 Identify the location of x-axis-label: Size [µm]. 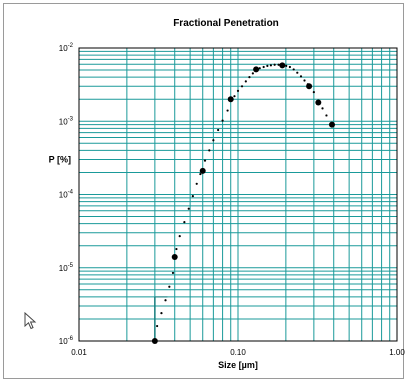
(238, 365).